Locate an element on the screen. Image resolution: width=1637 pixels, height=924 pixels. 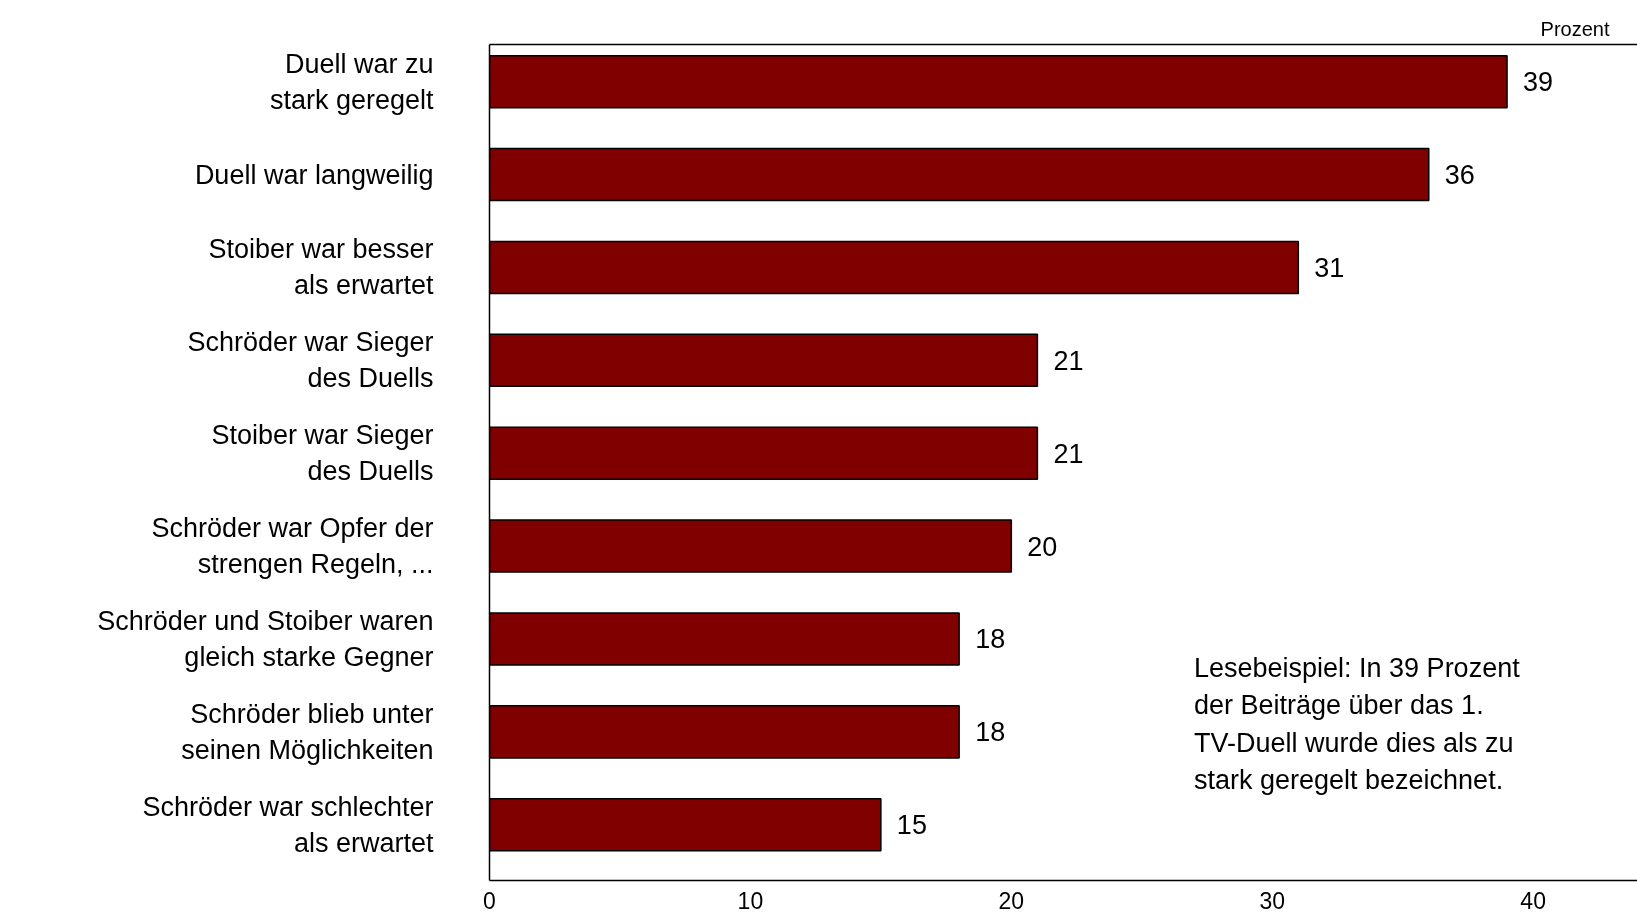
y-tick-label: Schröder war Sieger des Duells is located at coordinates (310, 360).